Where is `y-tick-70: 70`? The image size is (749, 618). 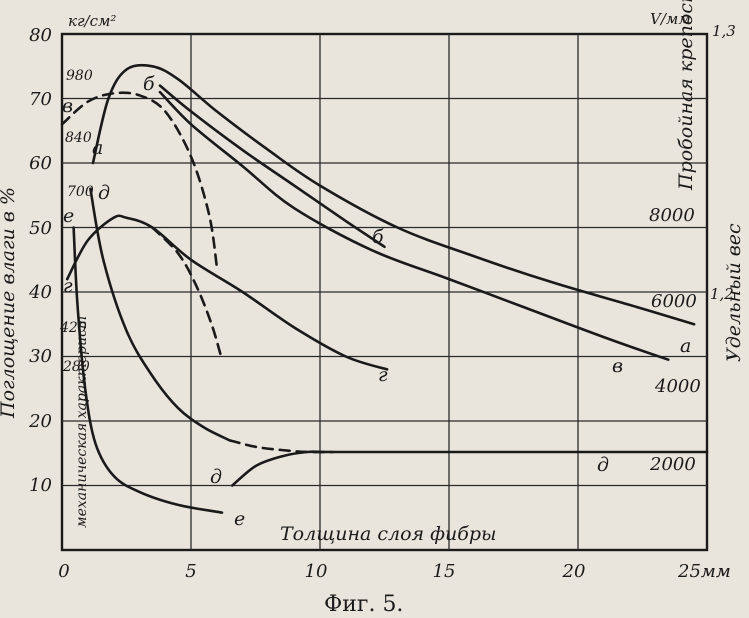 y-tick-70: 70 is located at coordinates (40, 99).